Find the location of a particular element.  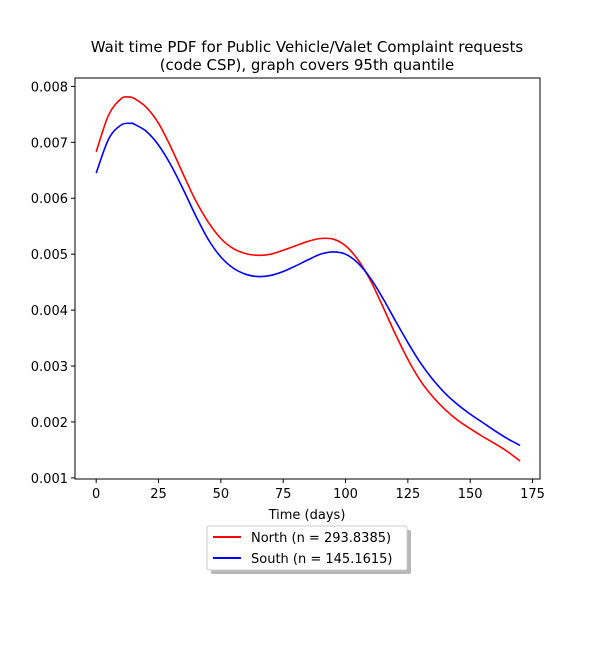

y-tick-label: 0.002 is located at coordinates (49, 423).